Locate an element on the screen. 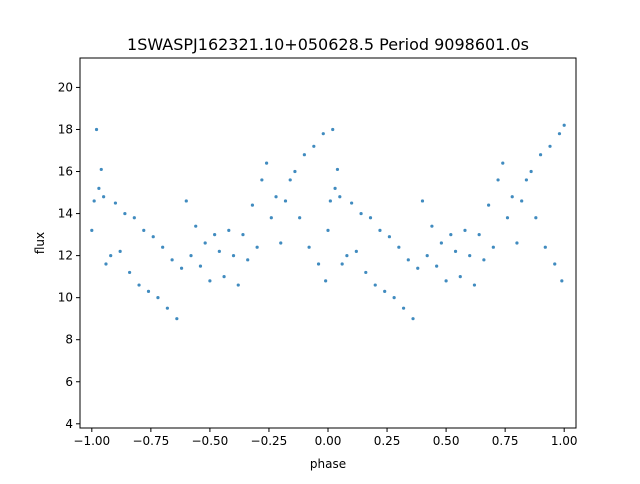 Image resolution: width=640 pixels, height=484 pixels. y-axis-label: flux is located at coordinates (40, 243).